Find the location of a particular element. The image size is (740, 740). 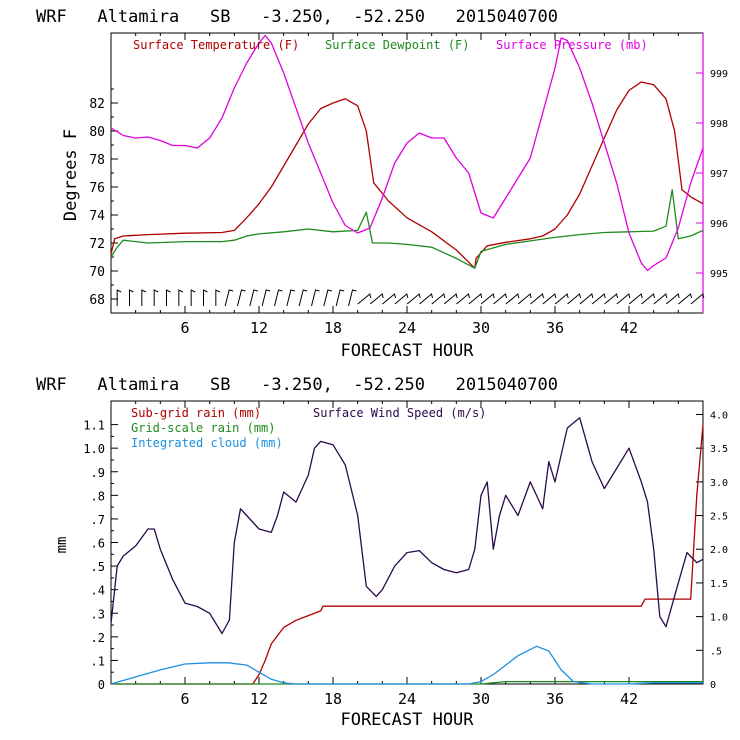

top-y-axis-label: Degrees F is located at coordinates (71, 175).